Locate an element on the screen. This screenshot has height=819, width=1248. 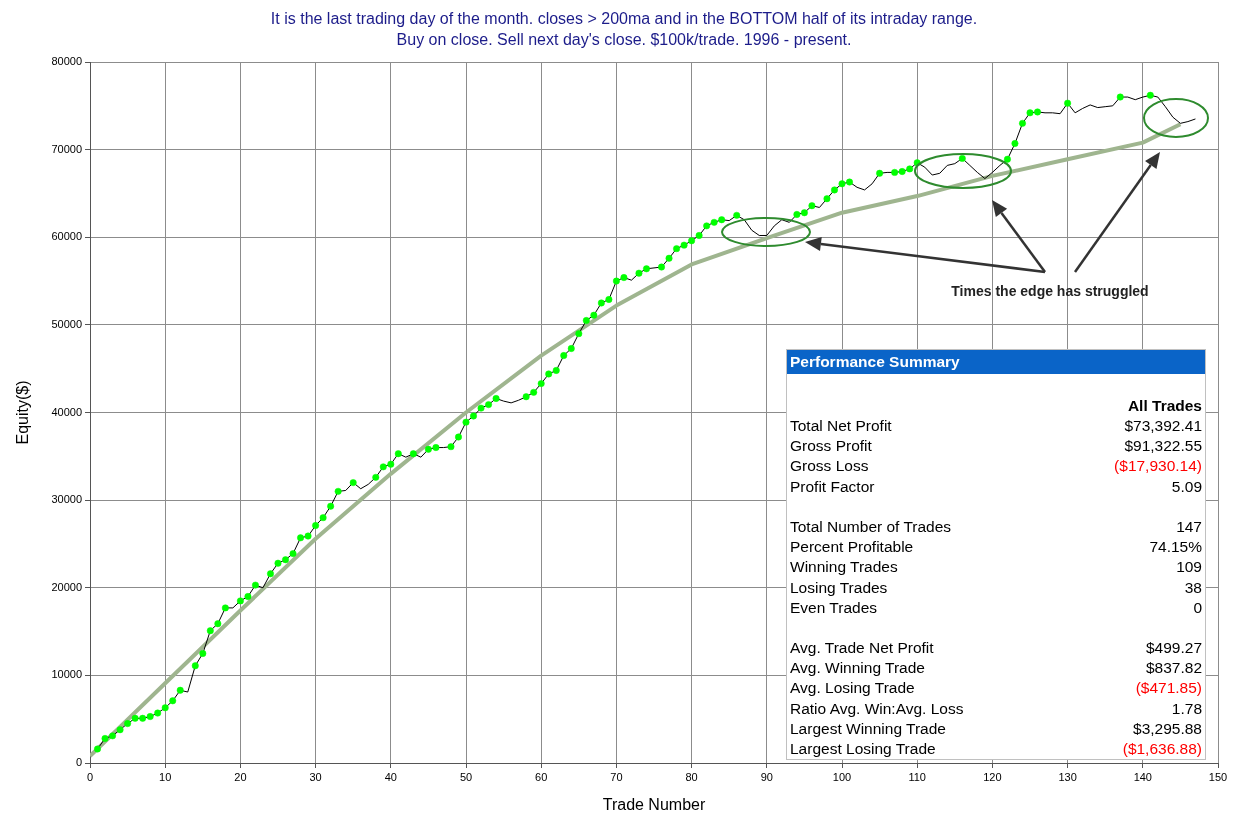
text: 5.09 is located at coordinates (1186, 486).